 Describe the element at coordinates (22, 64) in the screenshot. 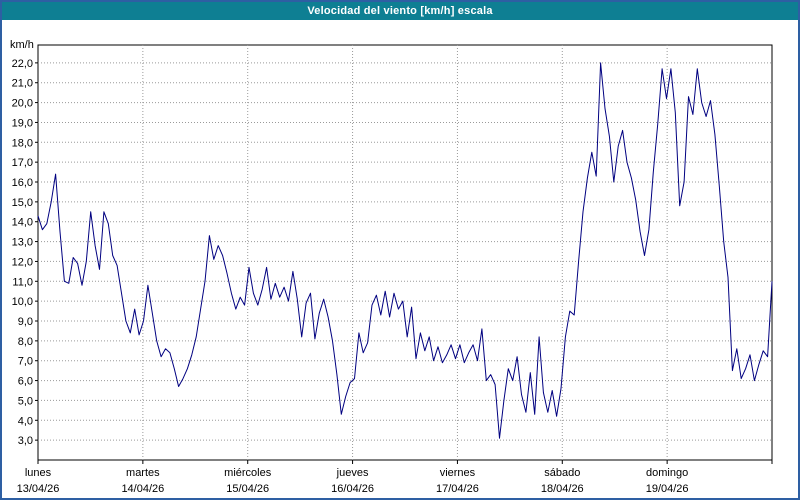

I see `y-tick-label: 22,0` at that location.